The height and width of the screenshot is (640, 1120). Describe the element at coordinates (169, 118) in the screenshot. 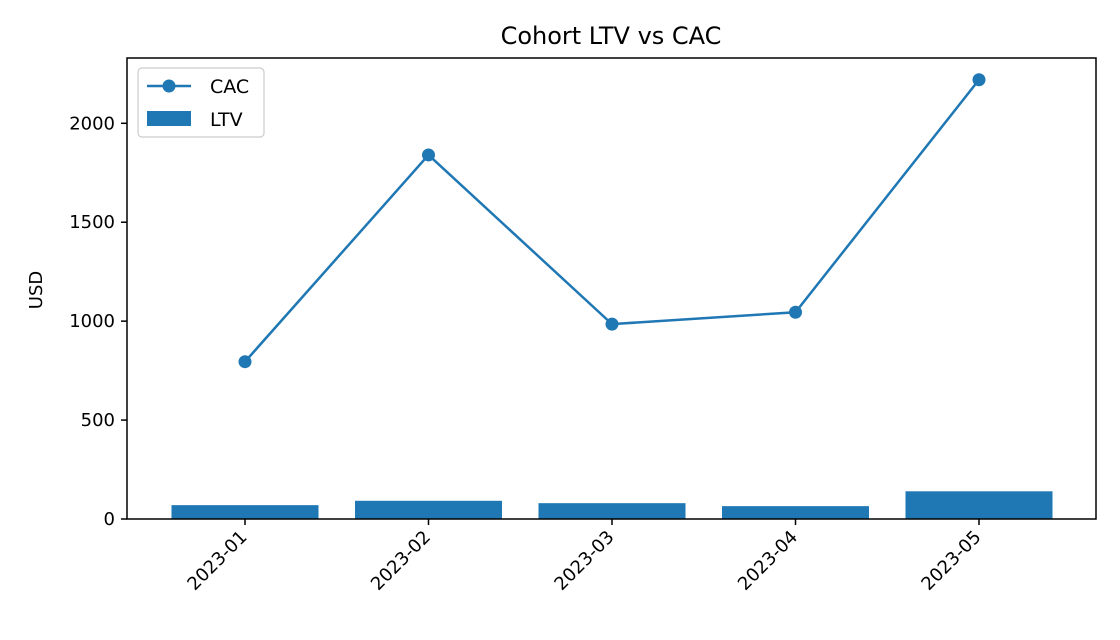

I see `legend-ltv-swatch` at that location.